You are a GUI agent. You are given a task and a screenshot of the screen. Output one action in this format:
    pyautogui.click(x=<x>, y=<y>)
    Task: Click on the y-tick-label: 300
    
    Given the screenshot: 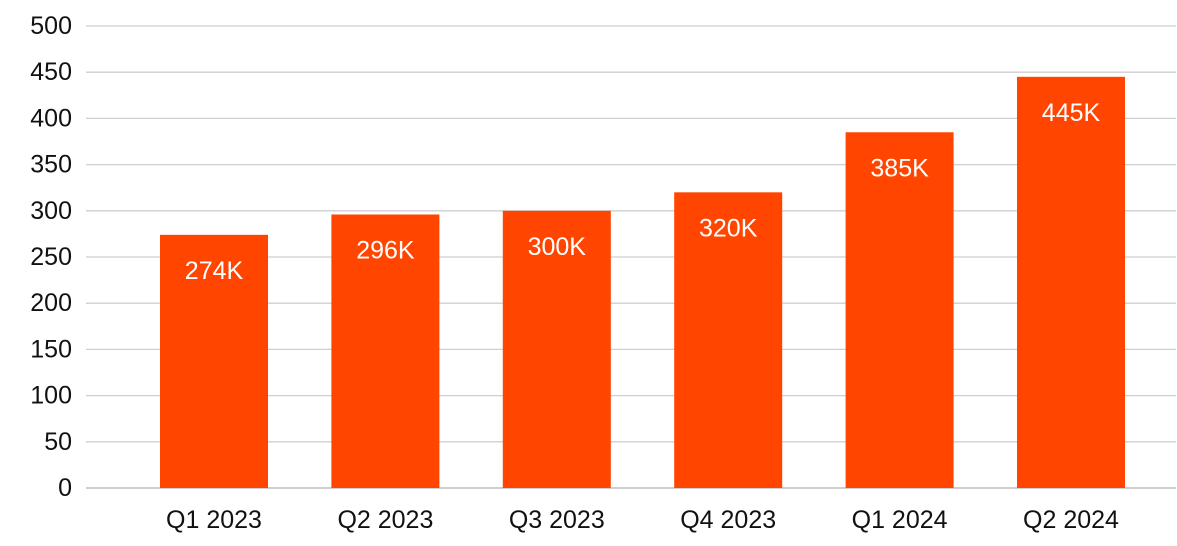 What is the action you would take?
    pyautogui.click(x=51, y=211)
    